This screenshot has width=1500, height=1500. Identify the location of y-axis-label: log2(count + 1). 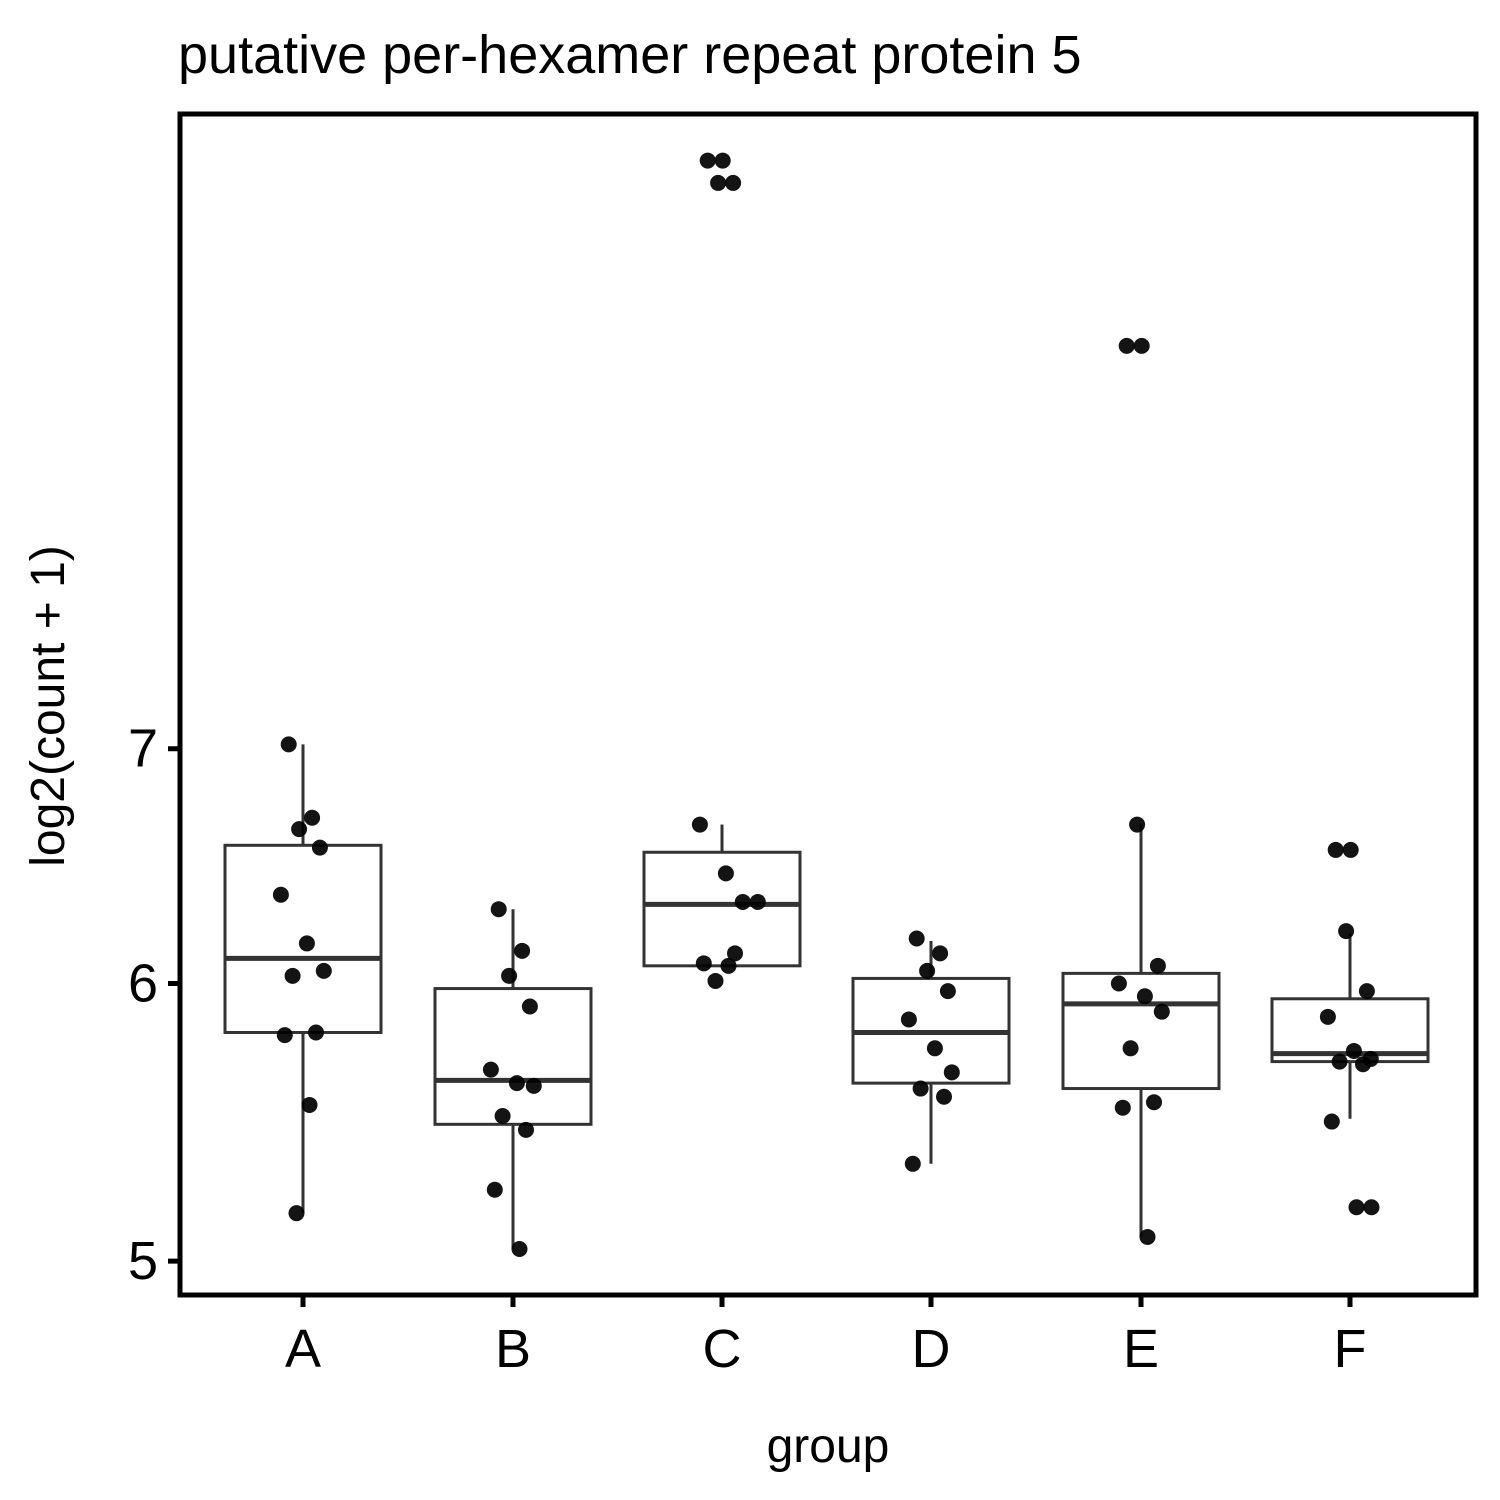
(48, 706).